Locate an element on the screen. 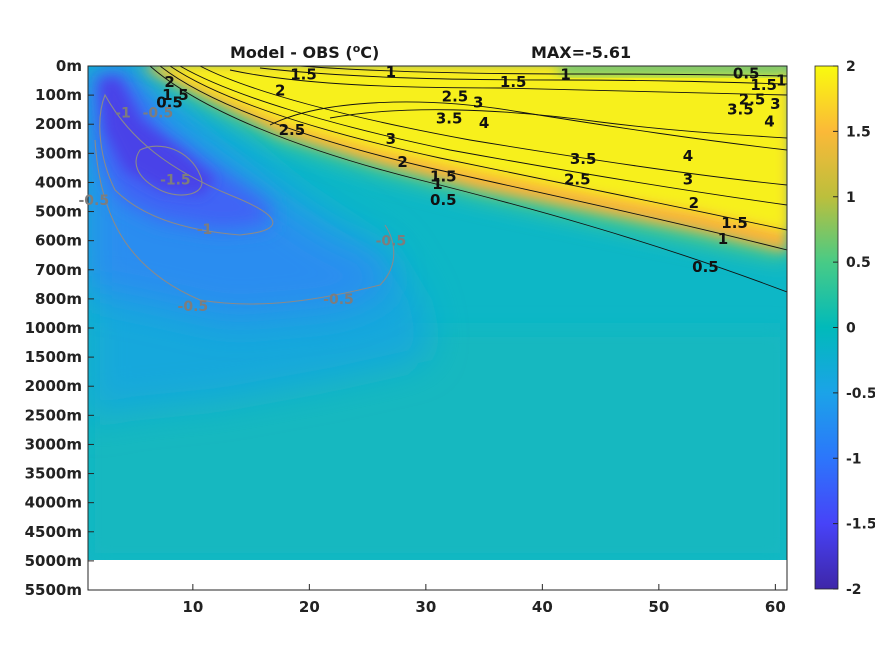  colorbar-tick-label: -1 is located at coordinates (854, 459).